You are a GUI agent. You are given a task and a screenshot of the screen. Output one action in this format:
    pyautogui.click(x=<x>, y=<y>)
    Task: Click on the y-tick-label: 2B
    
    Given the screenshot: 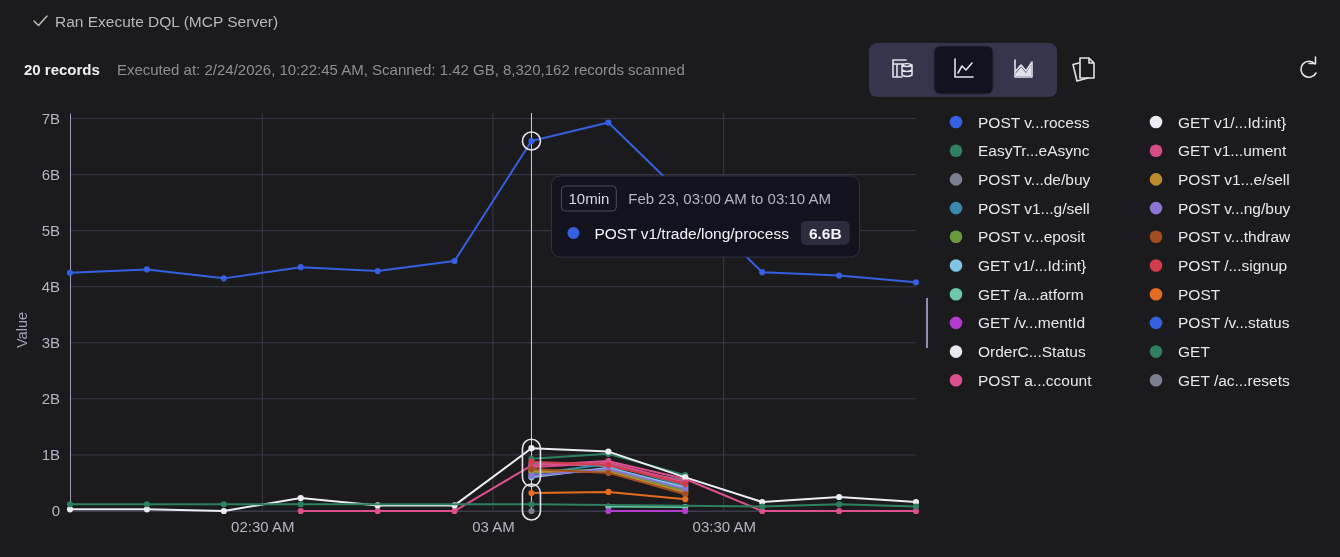 What is the action you would take?
    pyautogui.click(x=50, y=399)
    